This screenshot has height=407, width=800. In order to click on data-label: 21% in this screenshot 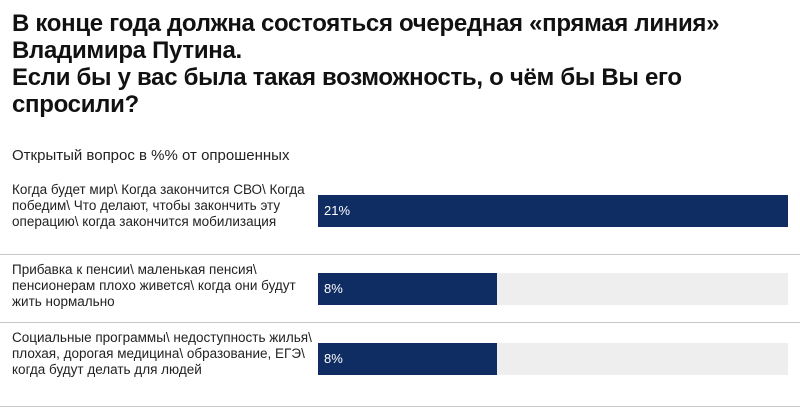, I will do `click(337, 210)`.